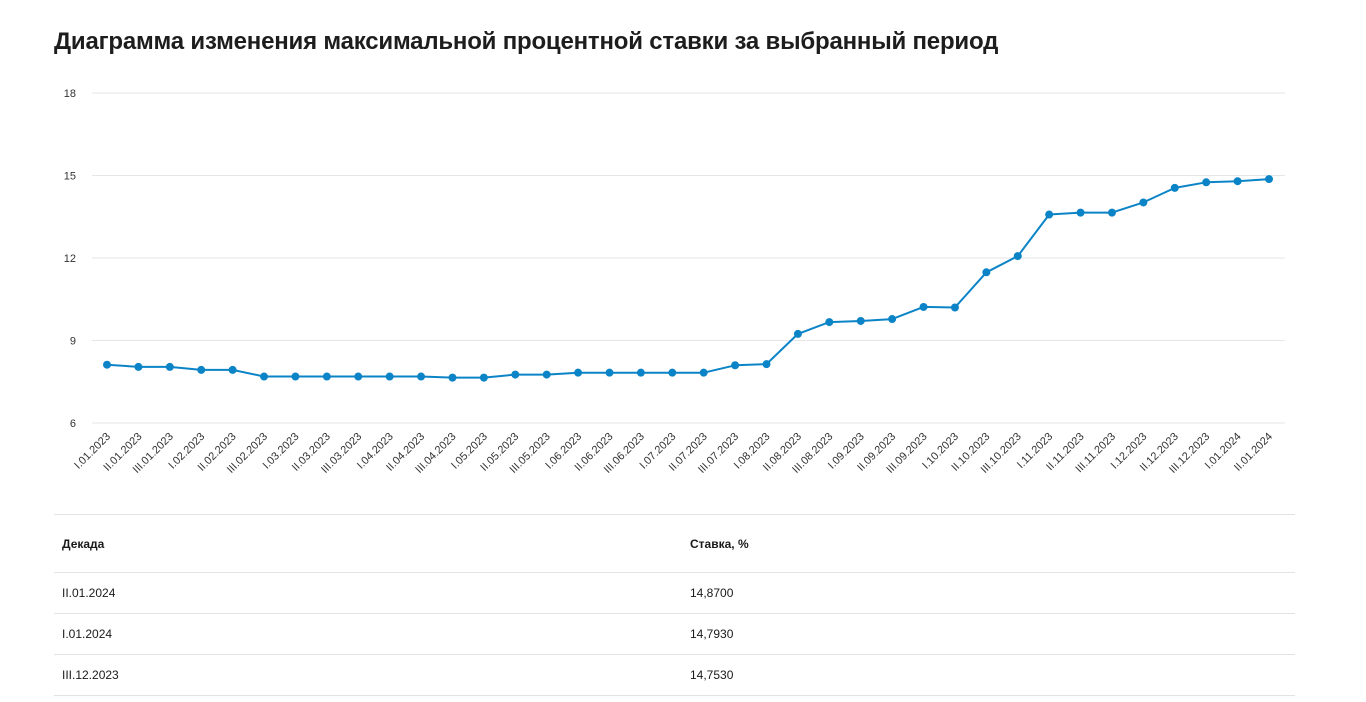  I want to click on rate-cell: 14,8700, so click(712, 593).